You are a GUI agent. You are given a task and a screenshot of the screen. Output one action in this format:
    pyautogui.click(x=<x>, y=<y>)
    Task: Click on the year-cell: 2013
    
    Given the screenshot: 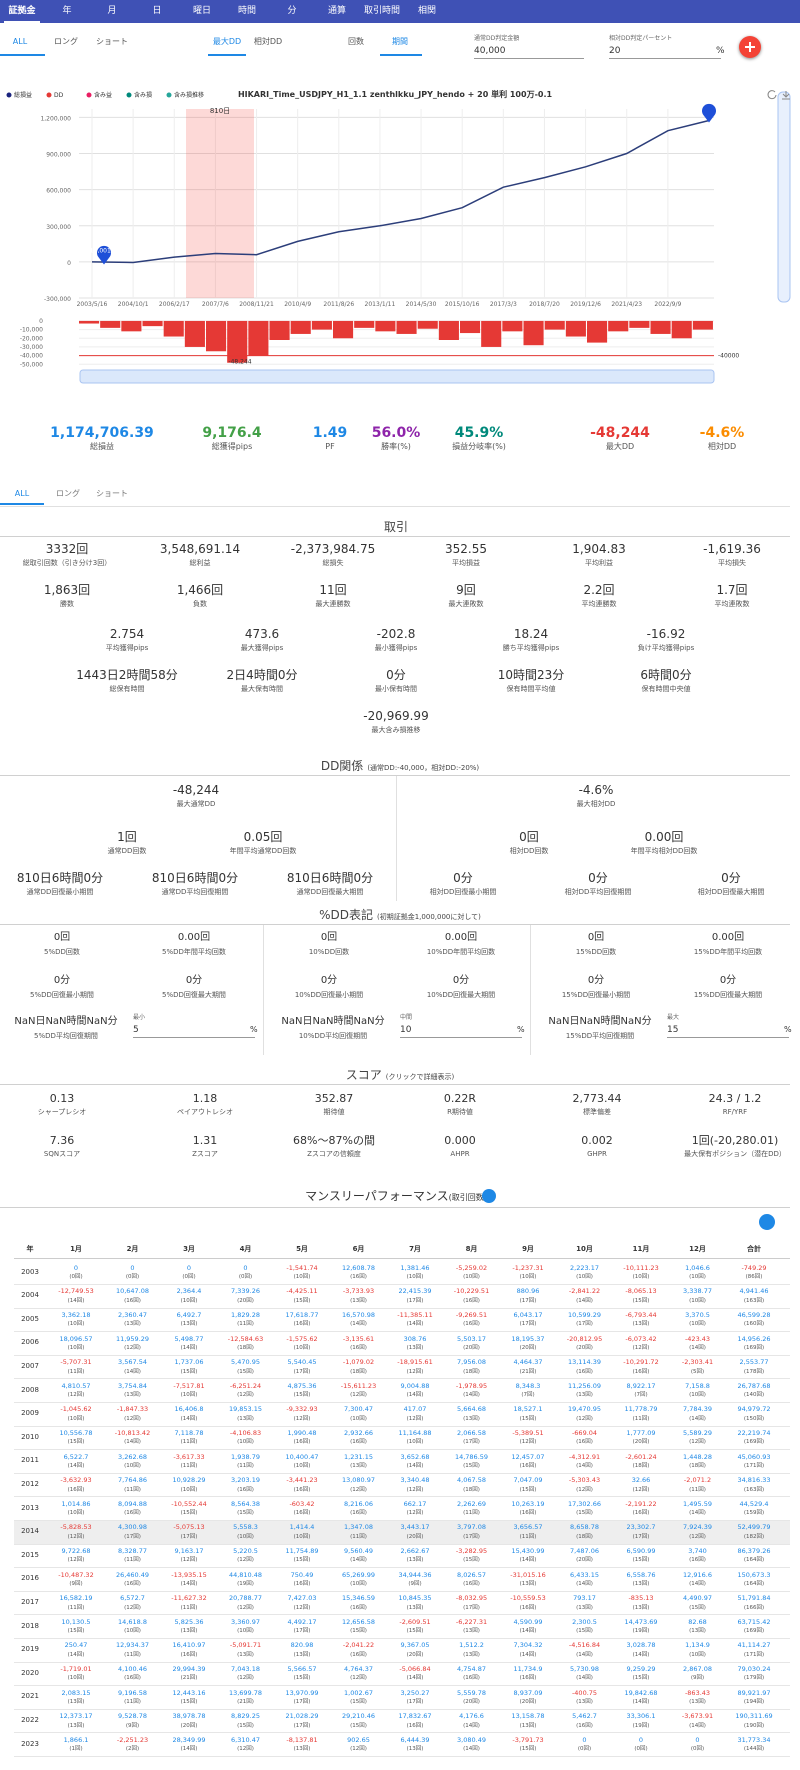 What is the action you would take?
    pyautogui.click(x=30, y=1507)
    